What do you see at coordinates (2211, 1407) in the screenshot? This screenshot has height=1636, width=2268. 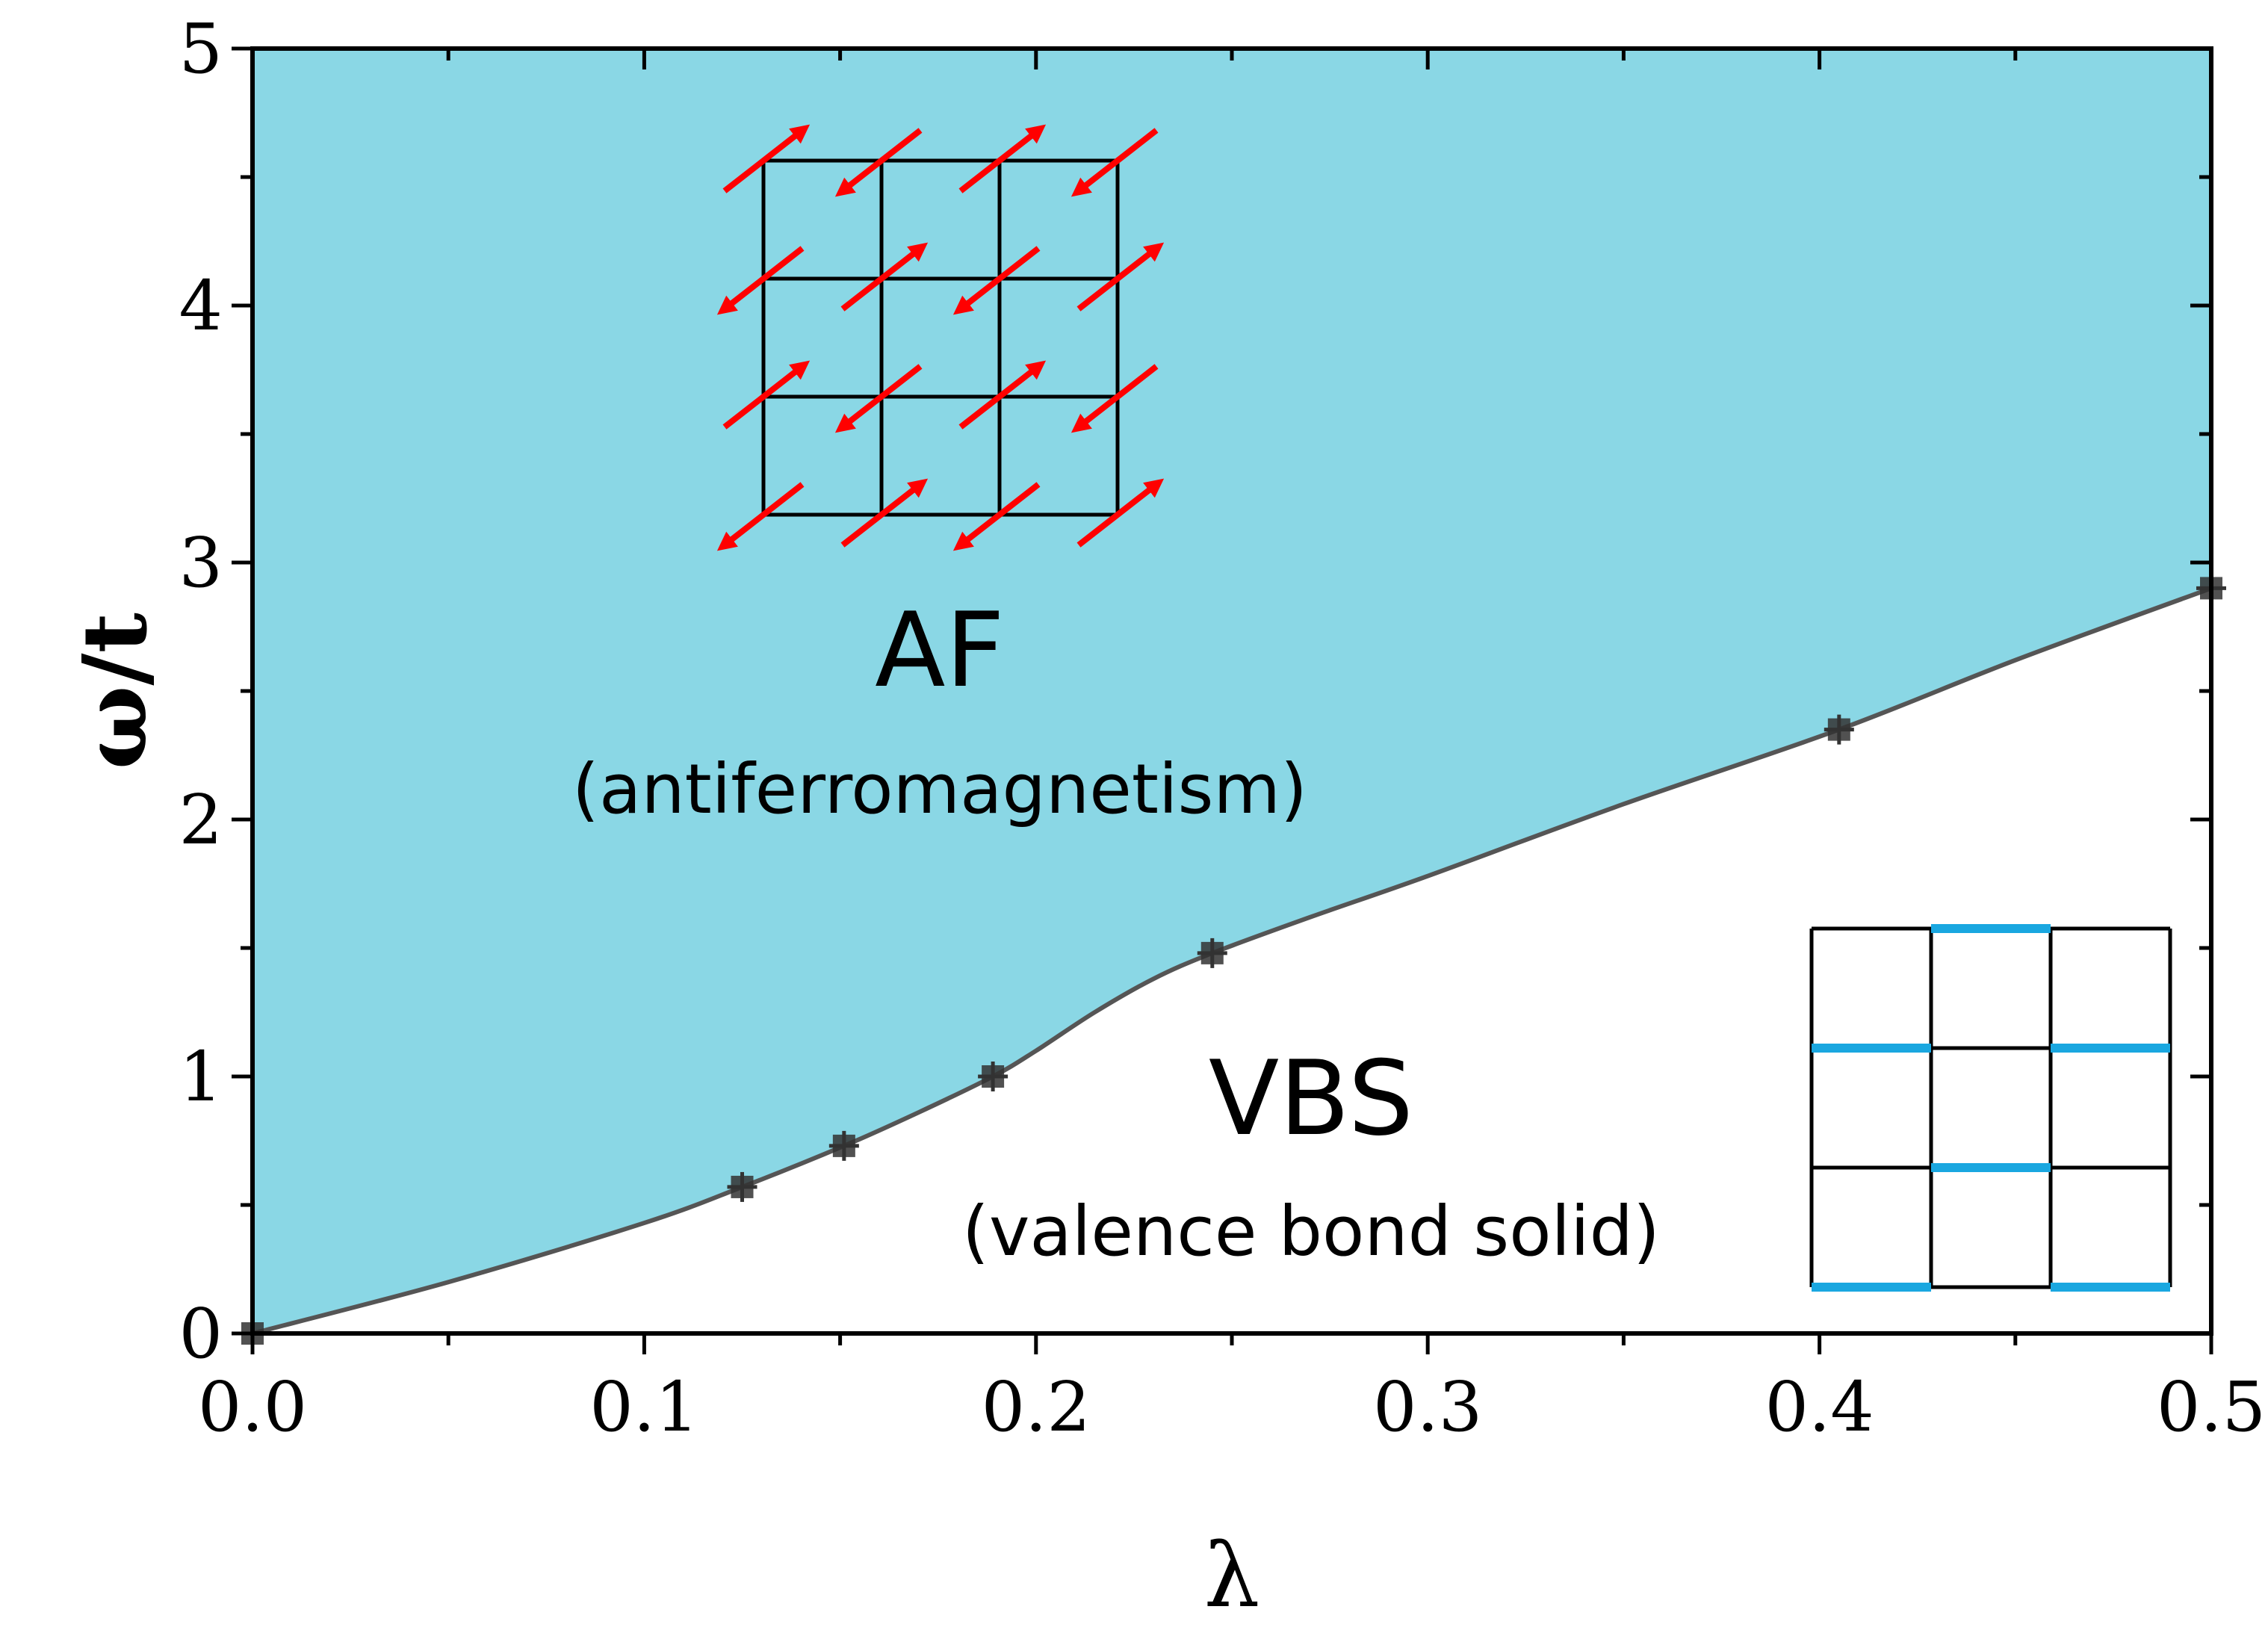 I see `x-tick-label: 0.5` at bounding box center [2211, 1407].